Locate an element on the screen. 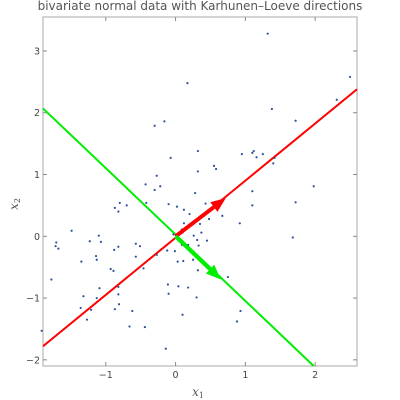  x-axis-label-symbol: x is located at coordinates (195, 392).